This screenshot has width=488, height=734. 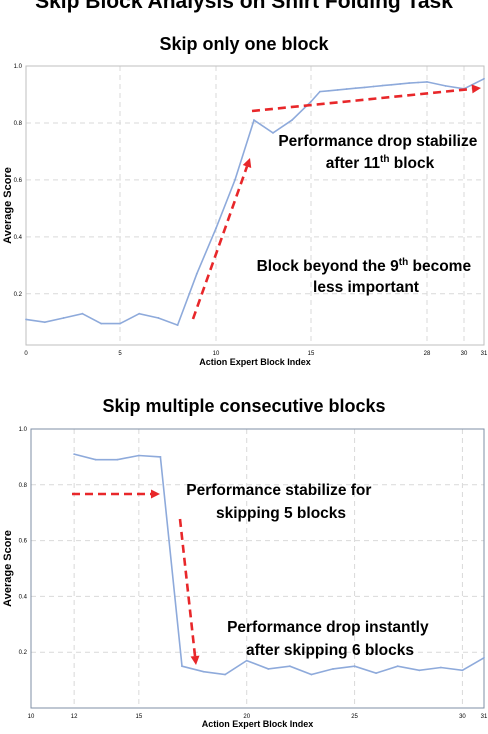 I want to click on chart-2-title: Skip multiple consecutive blocks, so click(x=244, y=406).